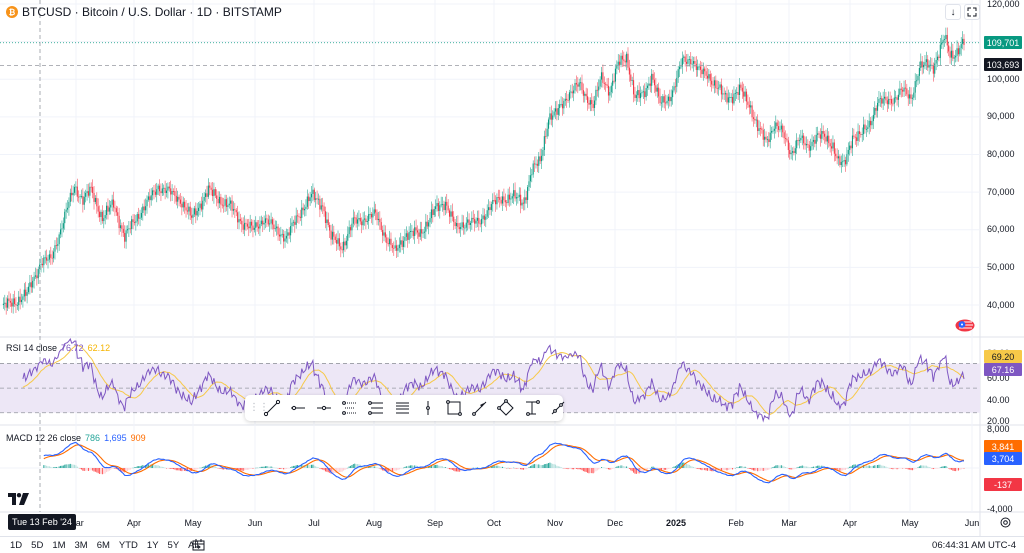  I want to click on axis-settings-icon, so click(1005, 522).